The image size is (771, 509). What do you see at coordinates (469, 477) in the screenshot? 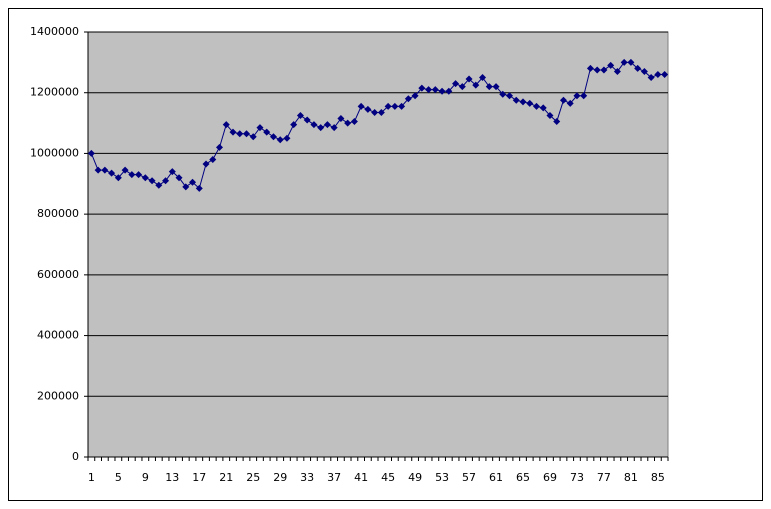
I see `x-tick-label: 57` at bounding box center [469, 477].